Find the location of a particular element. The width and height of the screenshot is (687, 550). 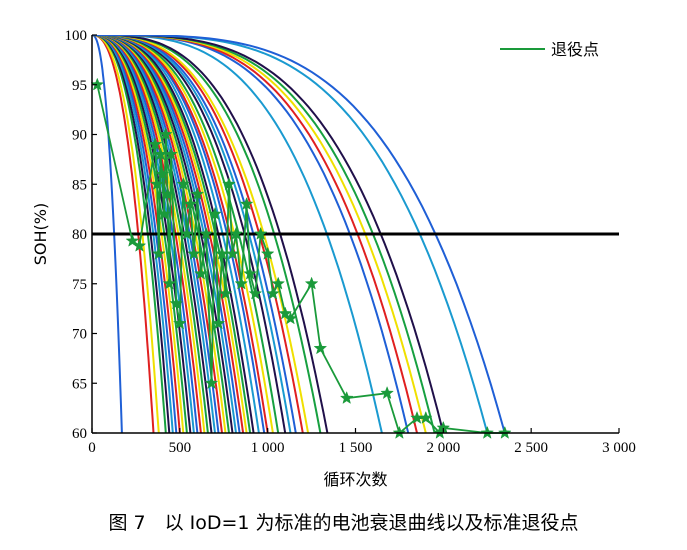

x-axis-title: 循环次数 is located at coordinates (355, 479).